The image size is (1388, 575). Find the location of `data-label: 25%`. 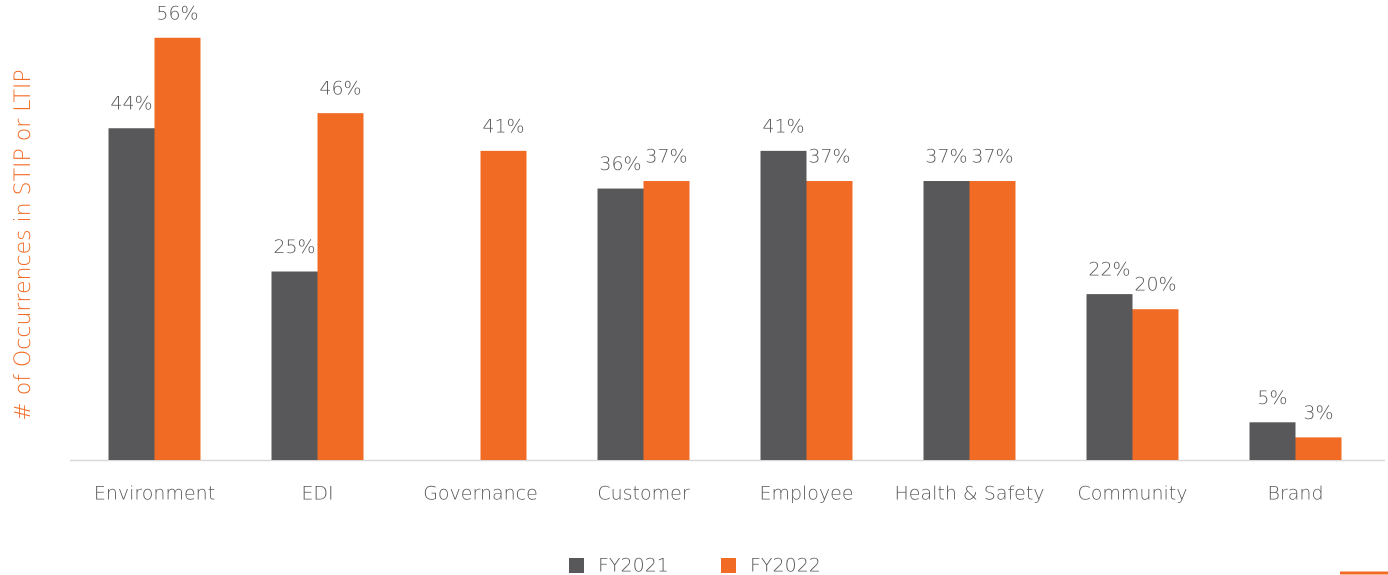

data-label: 25% is located at coordinates (294, 247).